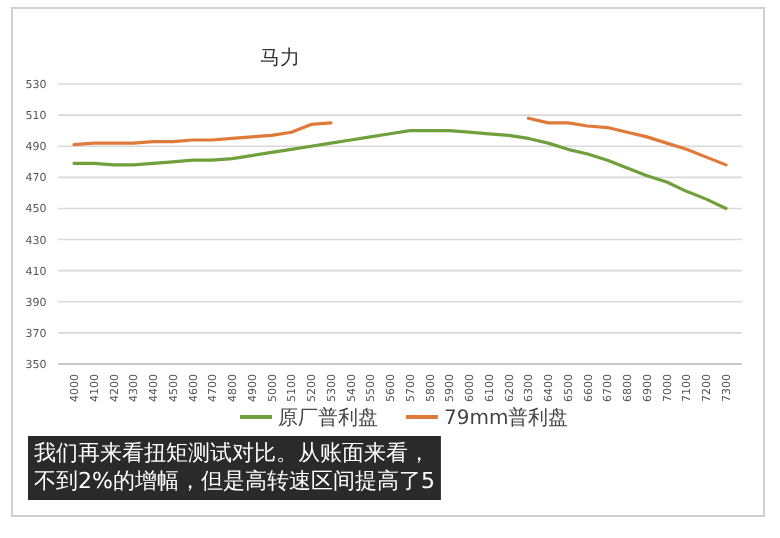 Image resolution: width=780 pixels, height=538 pixels. Describe the element at coordinates (234, 481) in the screenshot. I see `text: 不到2%的增幅，但是高转速区间提高了5` at that location.